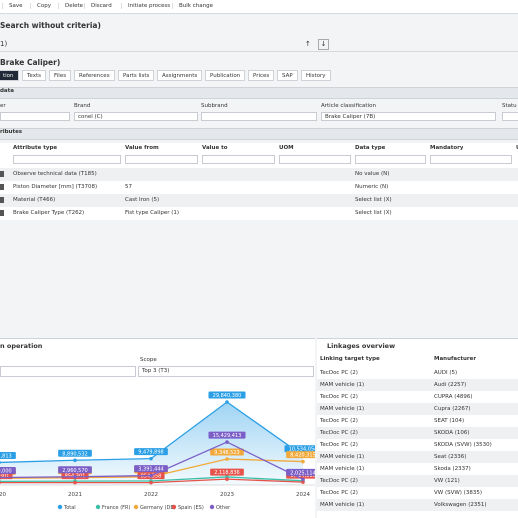  I want to click on tab: Prices, so click(261, 75).